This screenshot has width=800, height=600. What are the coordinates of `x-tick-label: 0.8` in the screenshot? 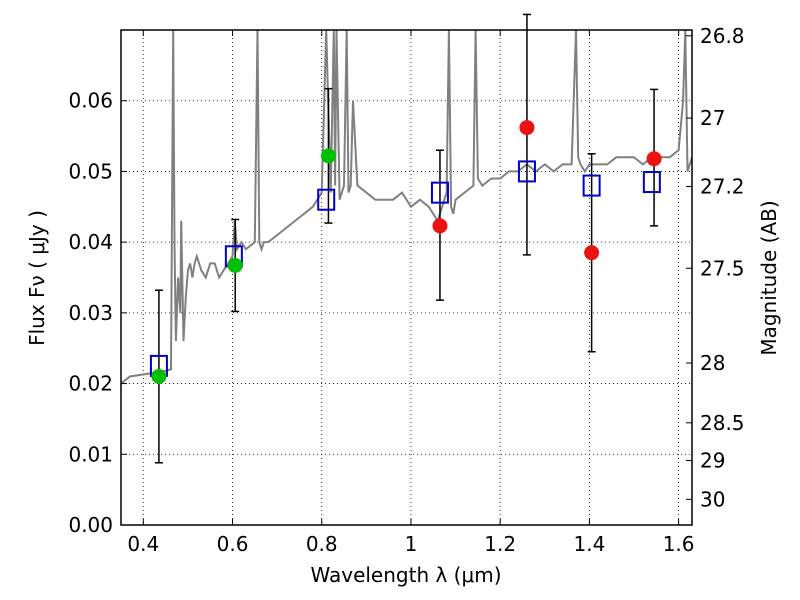 It's located at (322, 544).